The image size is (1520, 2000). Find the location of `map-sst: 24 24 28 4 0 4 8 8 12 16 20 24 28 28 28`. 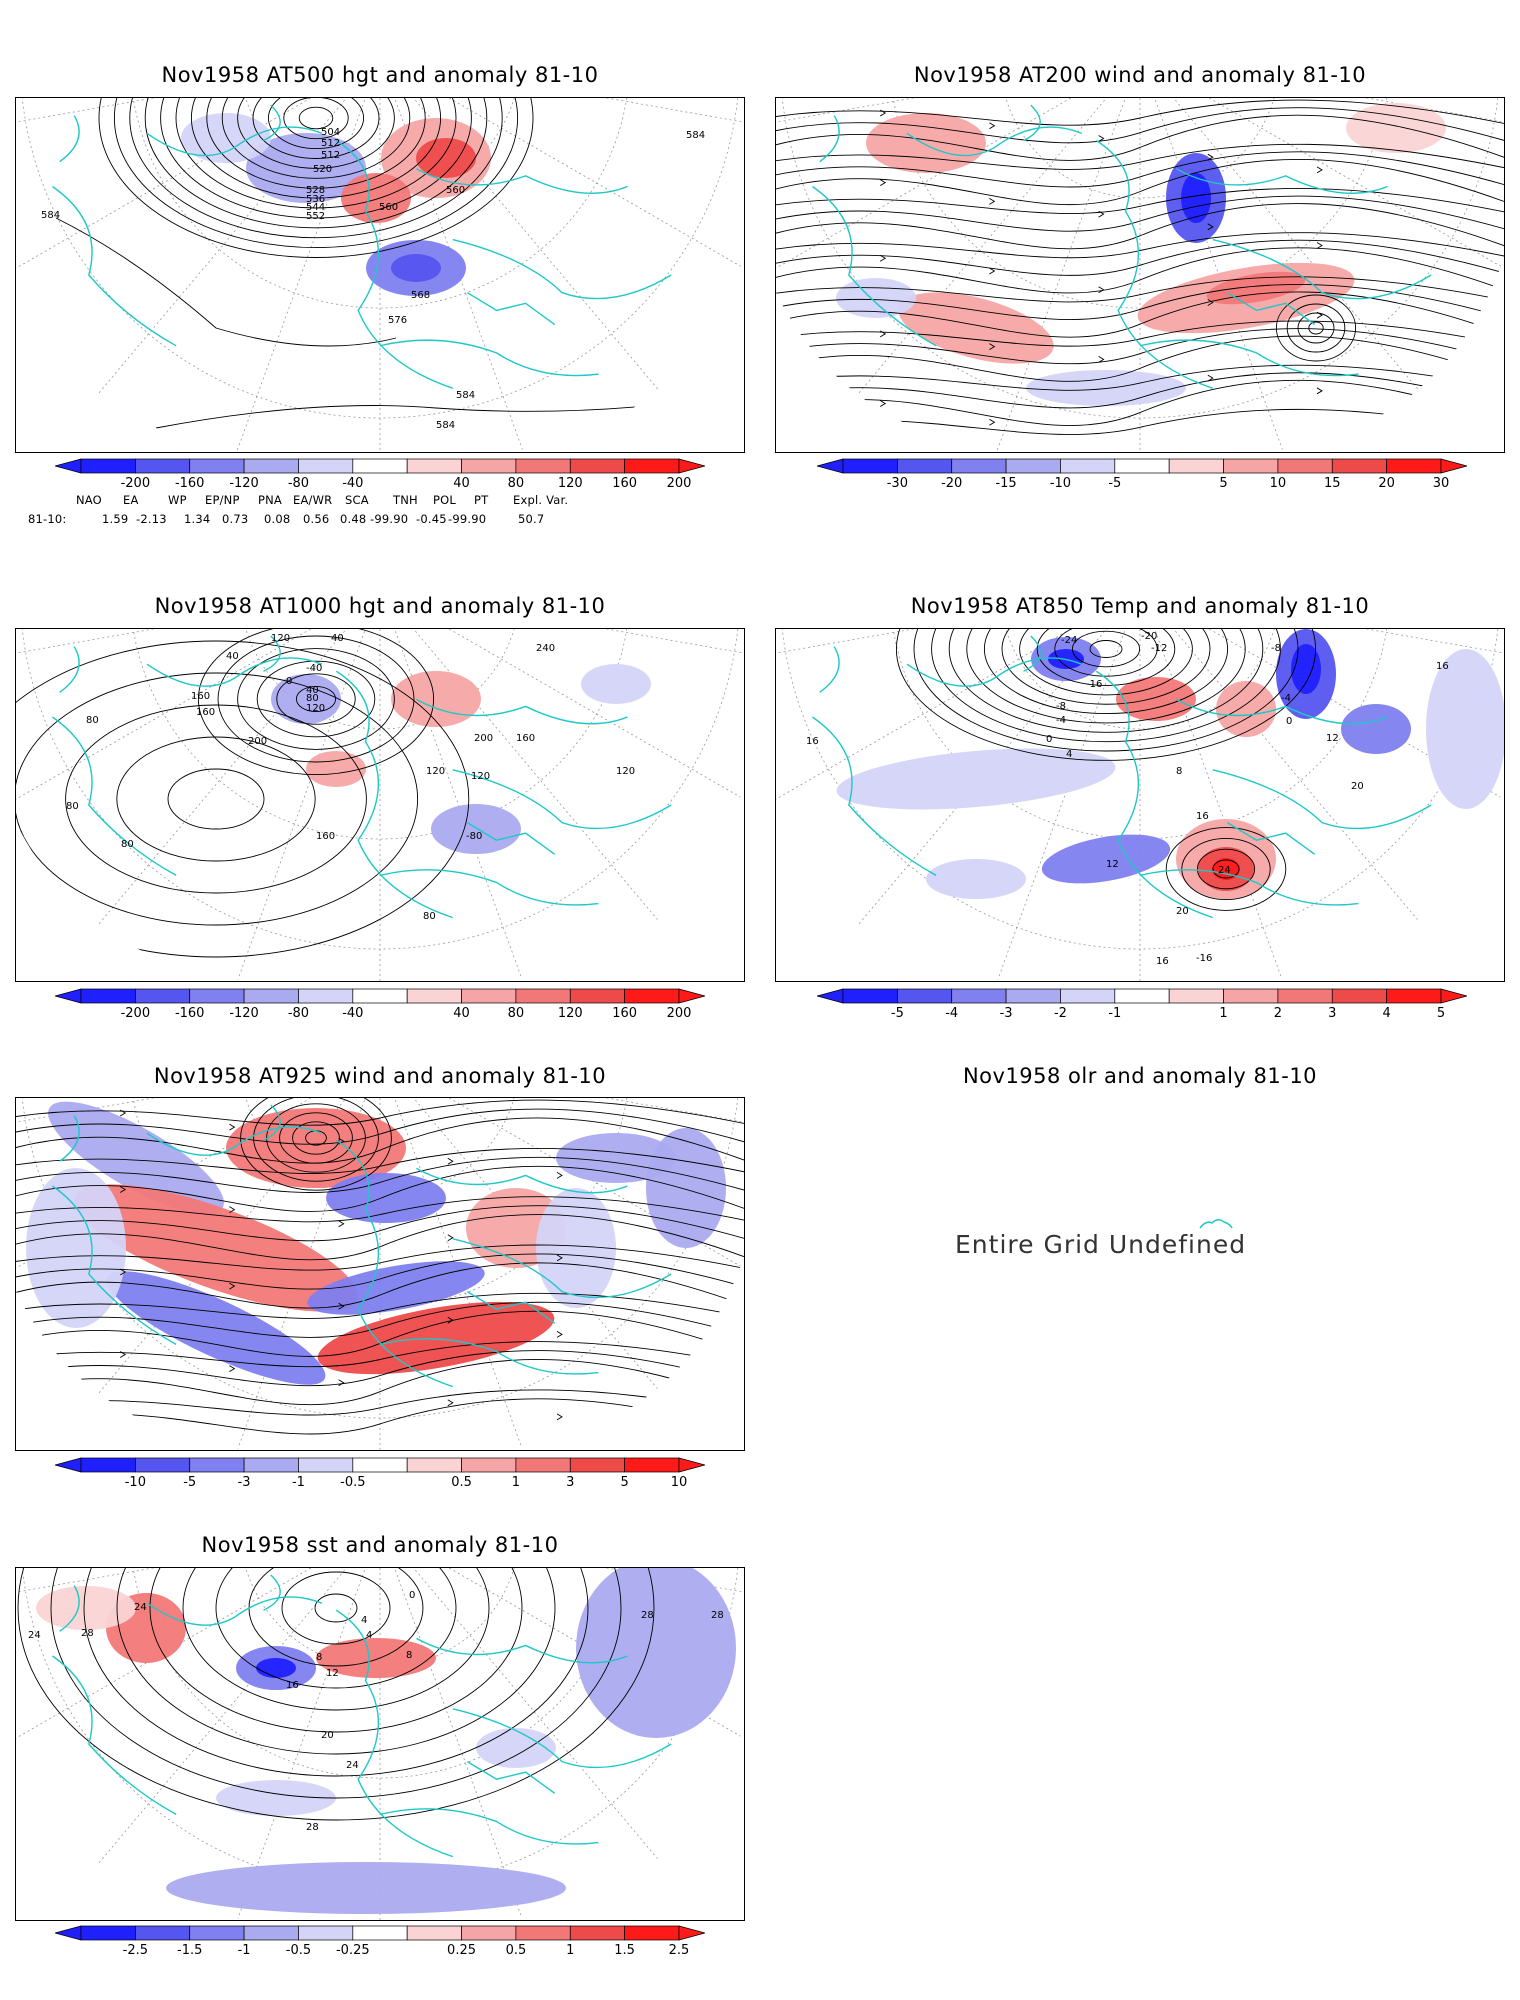

map-sst: 24 24 28 4 0 4 8 8 12 16 20 24 28 28 28 is located at coordinates (380, 1744).